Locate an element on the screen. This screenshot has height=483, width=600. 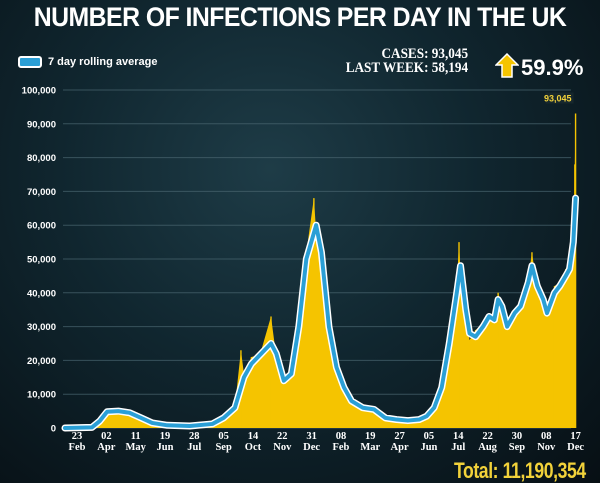
y-tick-label: 60,000 is located at coordinates (41, 226).